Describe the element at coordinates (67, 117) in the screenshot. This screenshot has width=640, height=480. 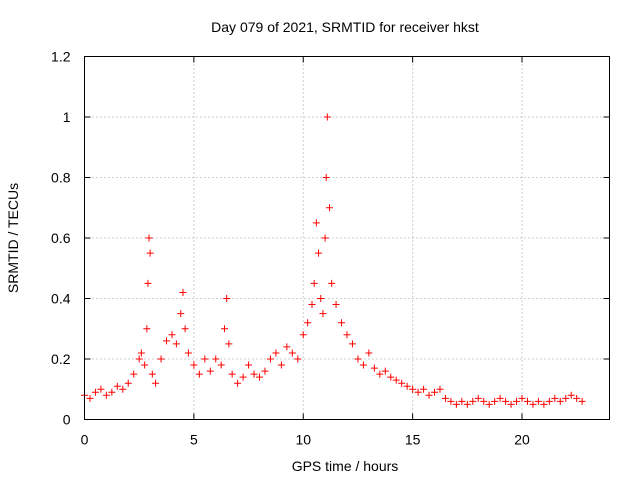
I see `y-tick-label: 1` at that location.